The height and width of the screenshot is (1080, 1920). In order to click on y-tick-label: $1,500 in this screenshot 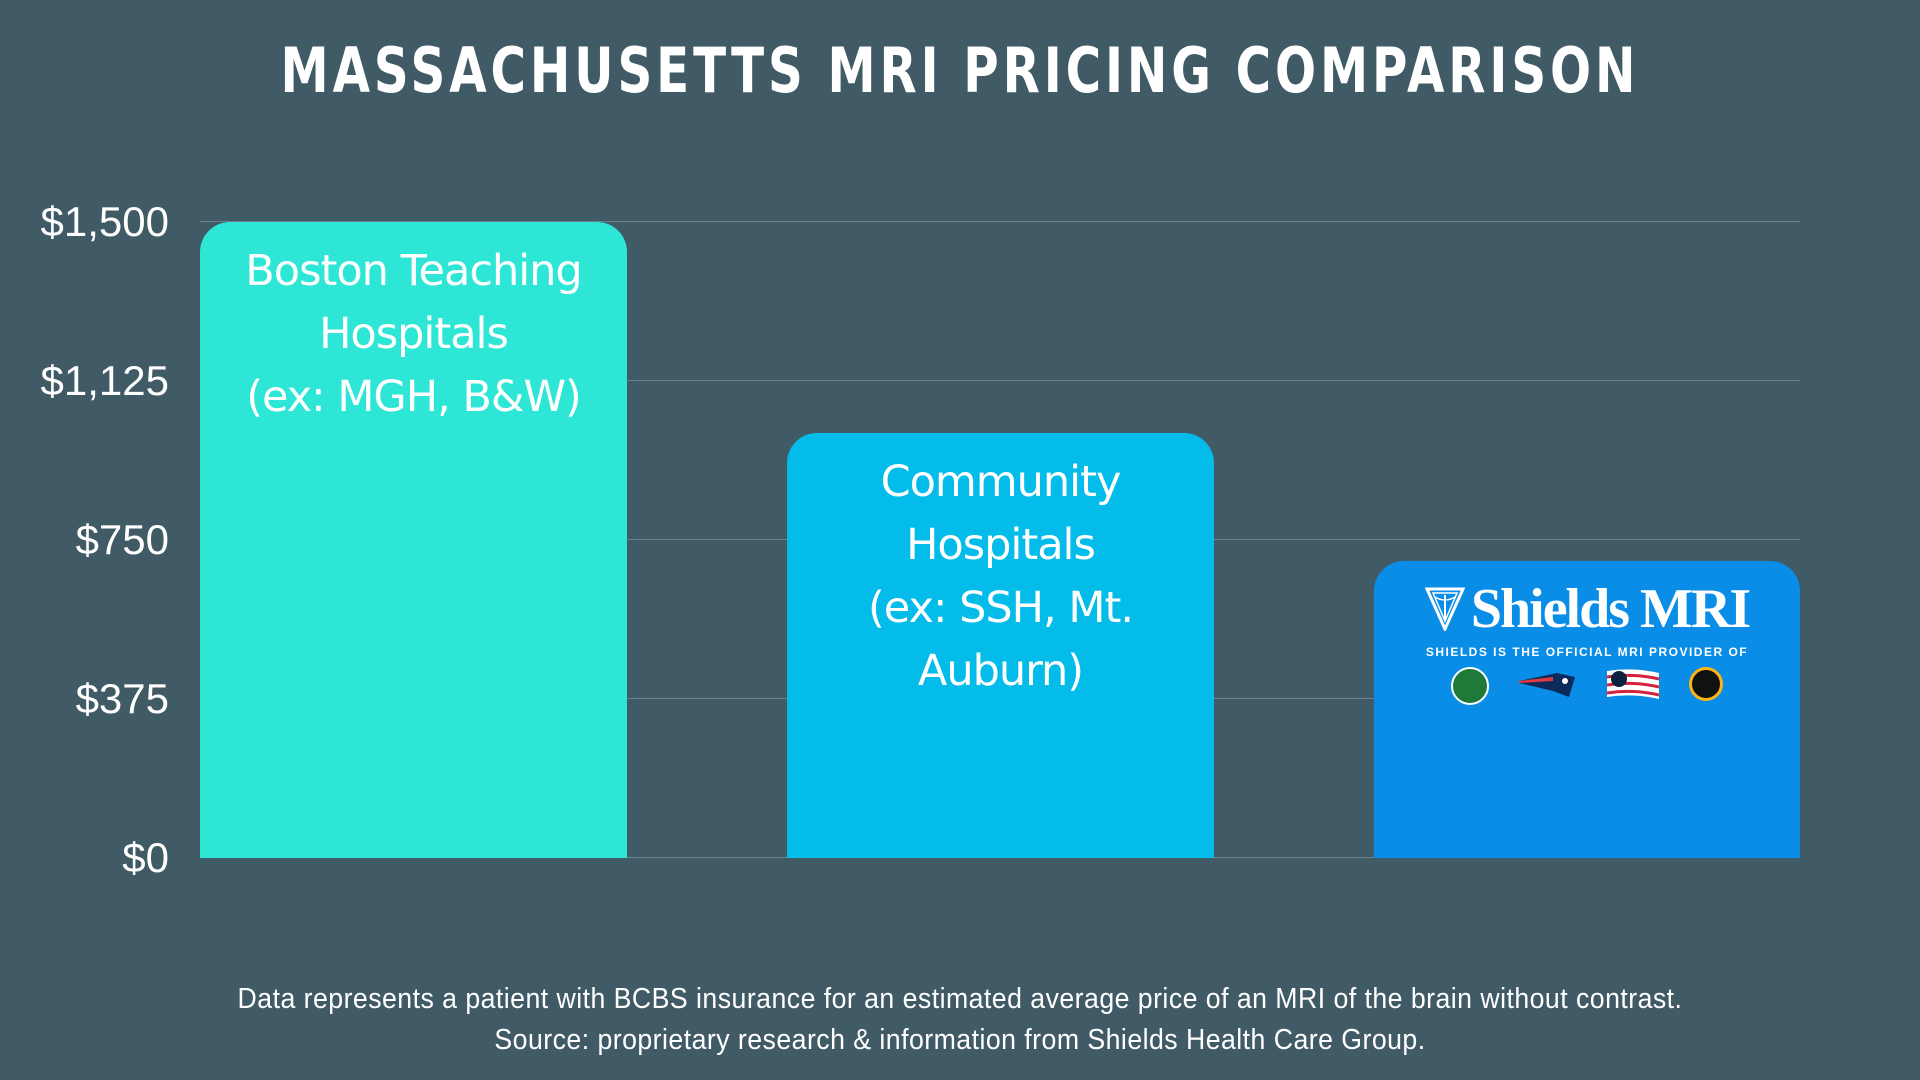, I will do `click(104, 221)`.